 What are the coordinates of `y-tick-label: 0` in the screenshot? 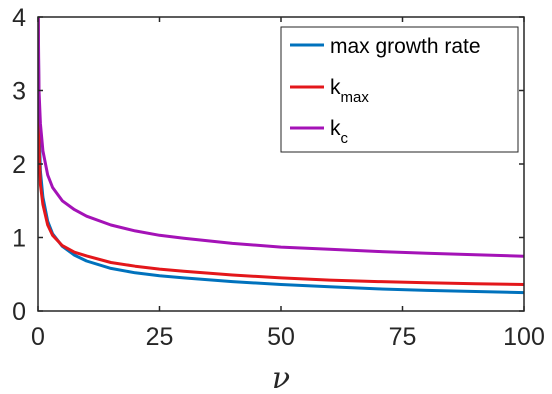 It's located at (19, 312).